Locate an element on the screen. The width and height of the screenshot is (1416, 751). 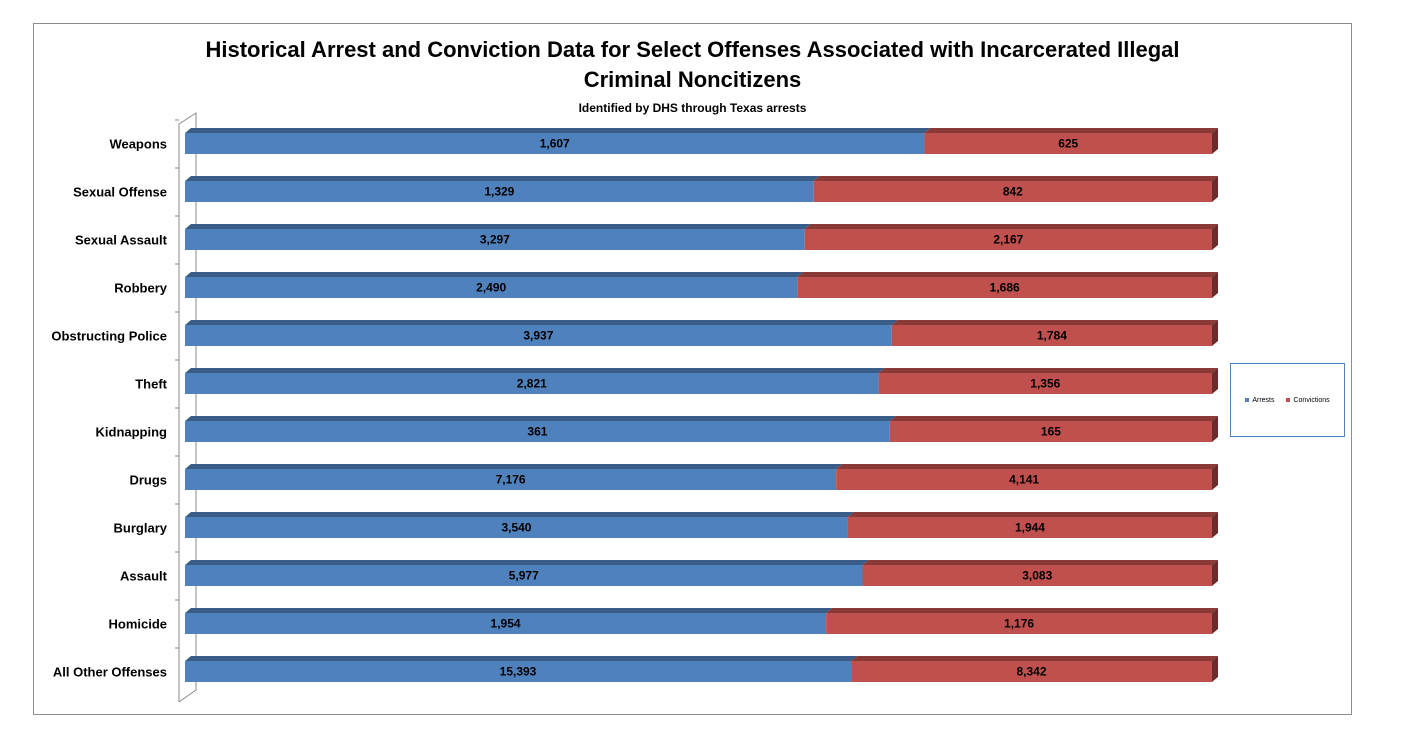
data-label-arrests-sexual-offense: 1,329 is located at coordinates (499, 192).